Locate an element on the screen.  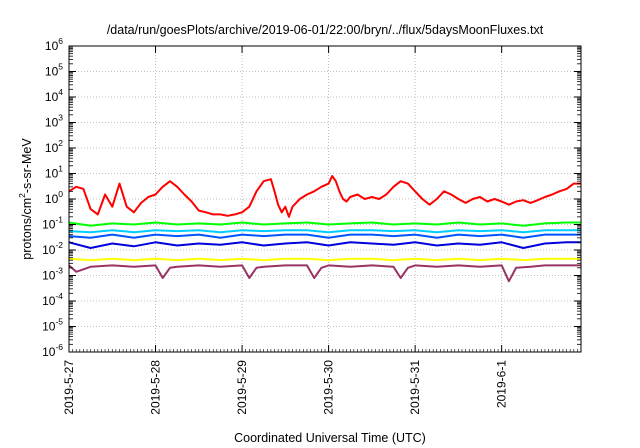
y-tick-label: 10⁻⁶ is located at coordinates (52, 350).